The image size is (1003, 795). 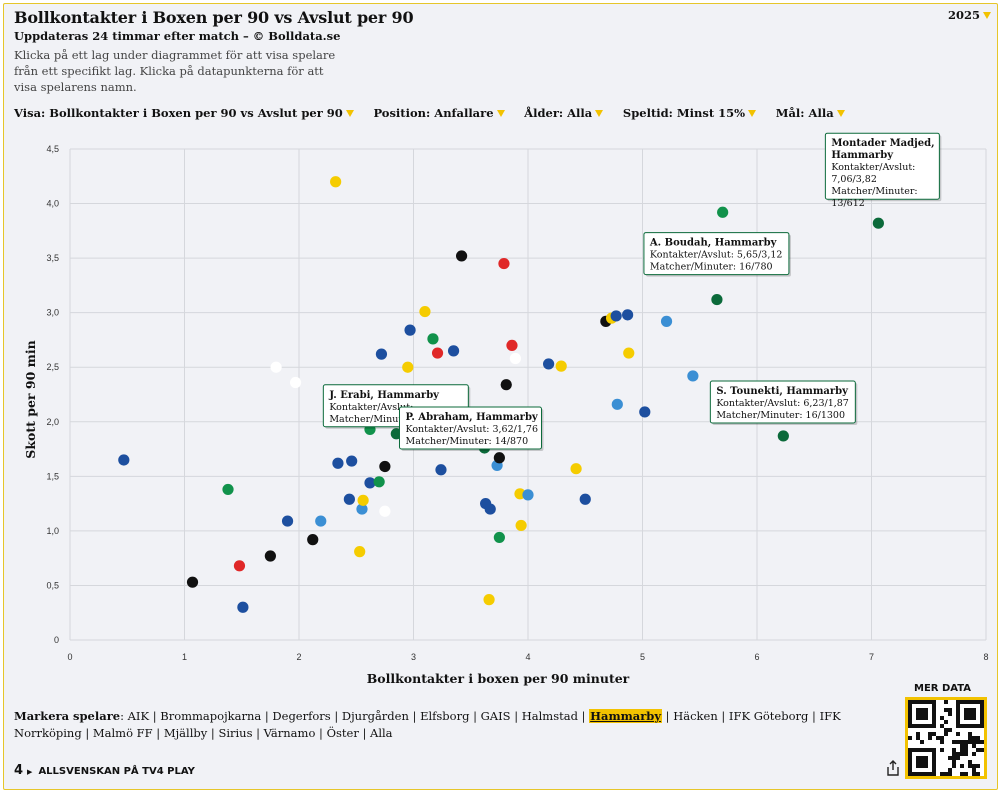 I want to click on team-link: IFK Norrköping, so click(x=427, y=724).